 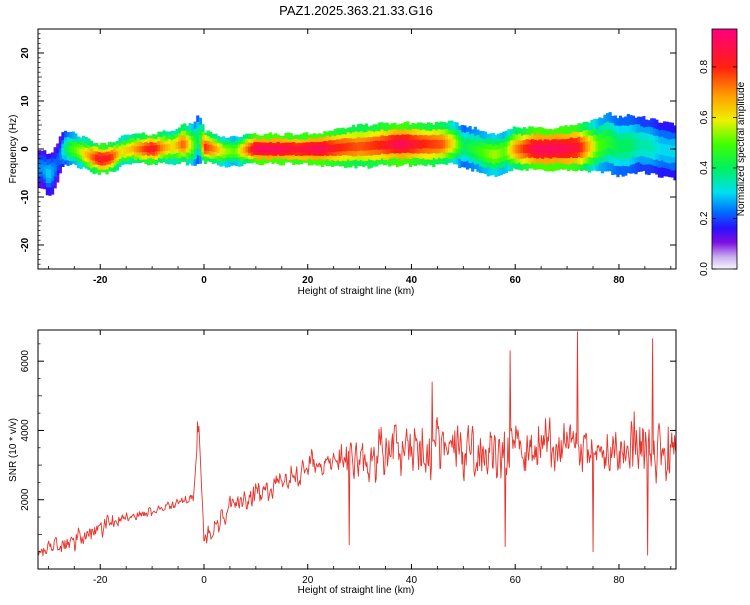 I want to click on colorbar-ticks: 0.0 0.2 0.4 0.6 0.8, so click(x=718, y=168).